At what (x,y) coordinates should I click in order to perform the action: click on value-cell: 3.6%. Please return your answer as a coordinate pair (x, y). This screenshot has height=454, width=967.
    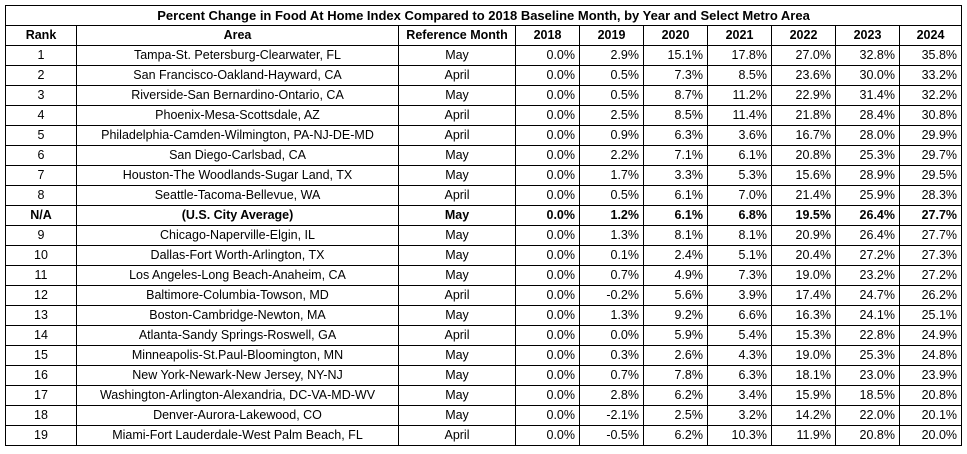
    Looking at the image, I should click on (739, 135).